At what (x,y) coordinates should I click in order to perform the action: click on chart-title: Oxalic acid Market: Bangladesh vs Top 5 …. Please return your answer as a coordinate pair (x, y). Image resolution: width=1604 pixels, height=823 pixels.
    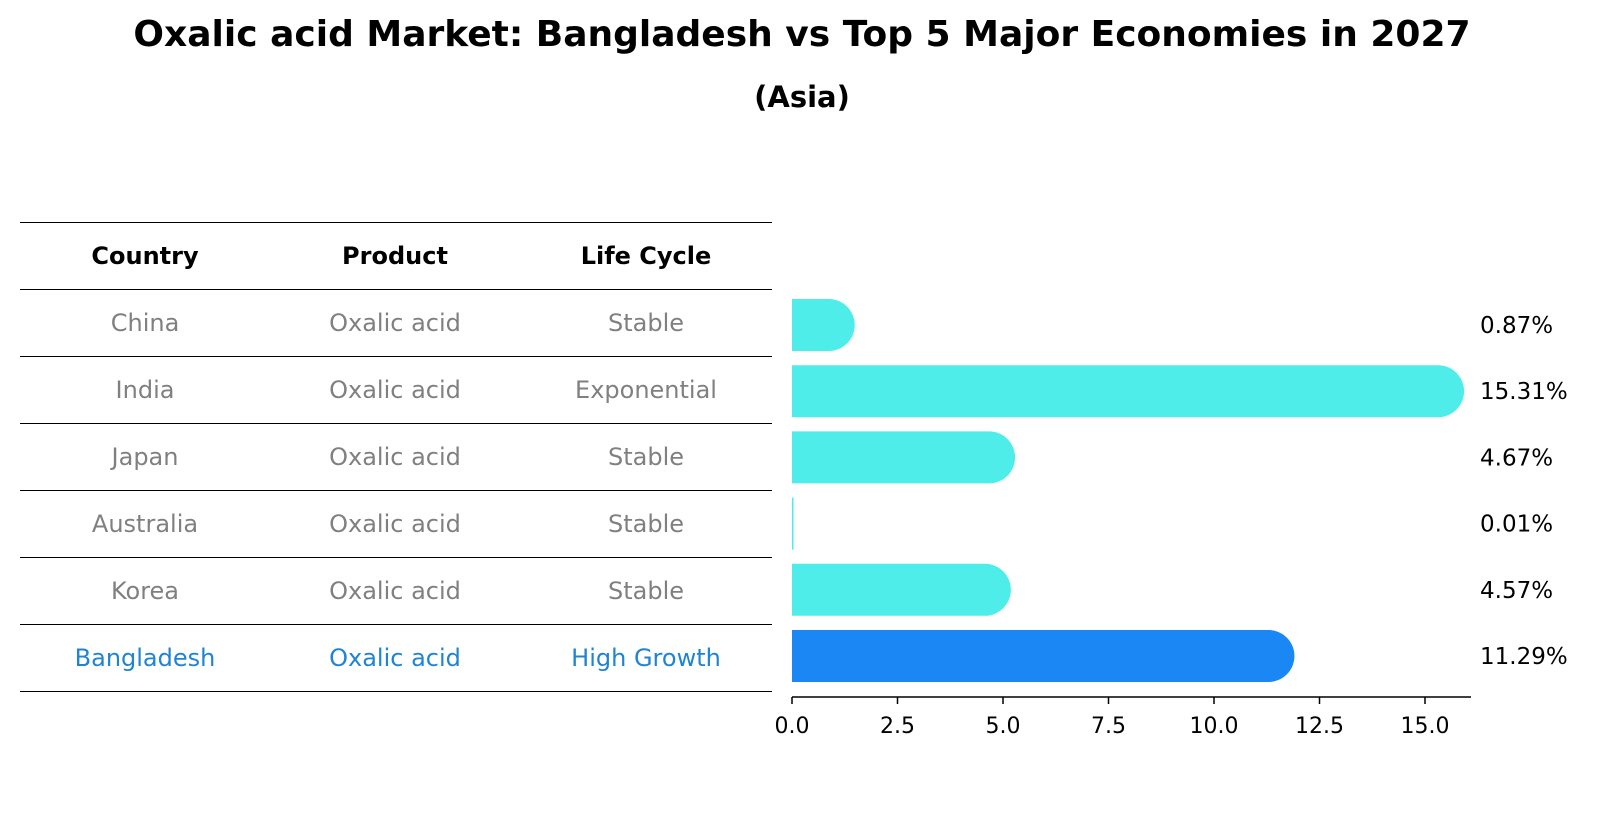
    Looking at the image, I should click on (802, 34).